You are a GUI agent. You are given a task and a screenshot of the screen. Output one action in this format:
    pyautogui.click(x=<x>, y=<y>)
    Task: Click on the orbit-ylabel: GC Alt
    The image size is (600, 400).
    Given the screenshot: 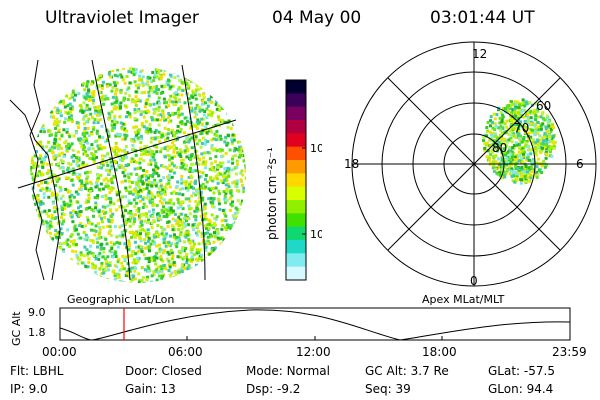 What is the action you would take?
    pyautogui.click(x=16, y=328)
    